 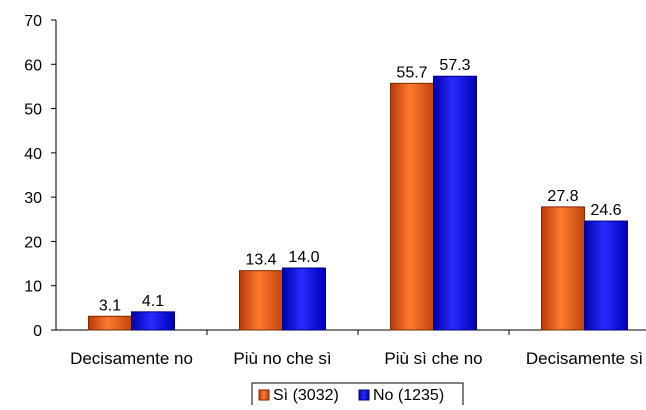 I want to click on y-tick-label: 10, so click(x=33, y=287).